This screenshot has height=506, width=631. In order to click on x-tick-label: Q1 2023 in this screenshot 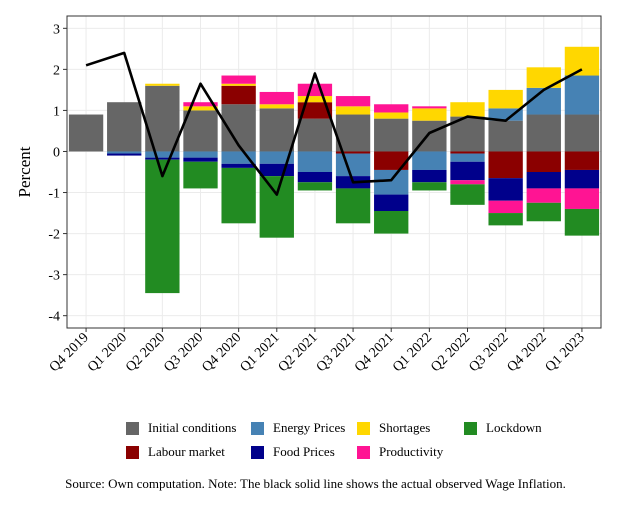, I will do `click(565, 352)`.